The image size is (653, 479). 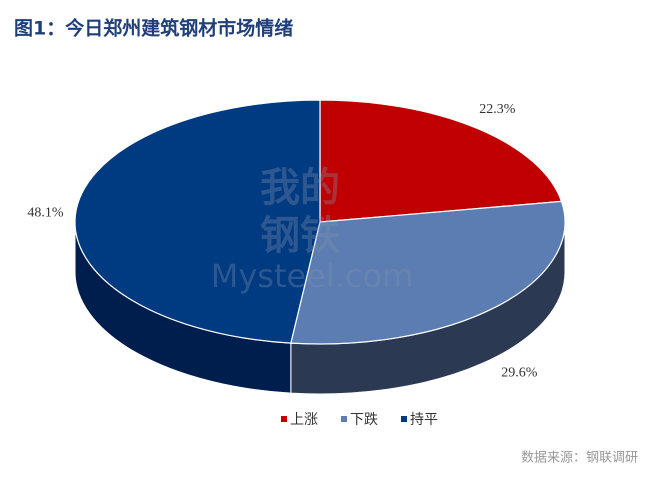 I want to click on watermark: 钢铁, so click(x=300, y=235).